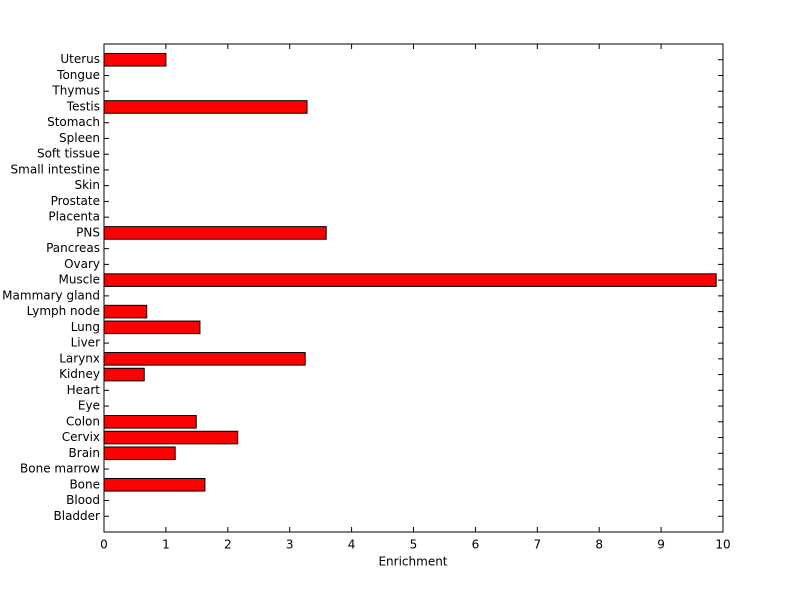 The height and width of the screenshot is (599, 800). I want to click on y-tick-label: Uterus, so click(80, 59).